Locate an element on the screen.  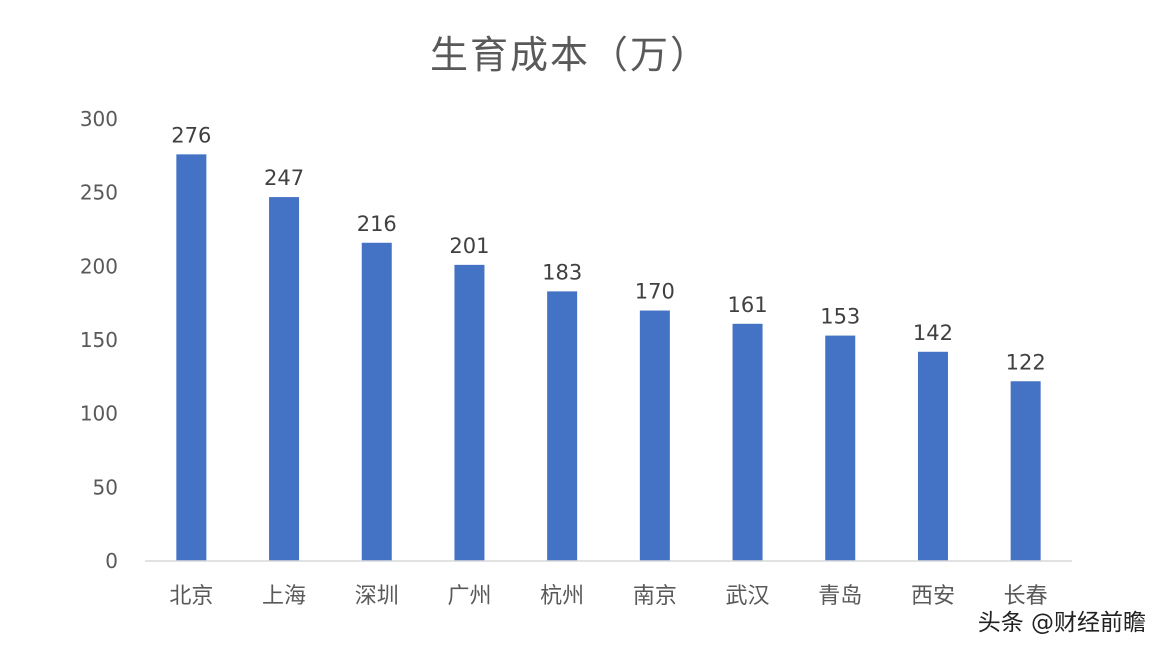
data-label: 170 is located at coordinates (655, 292).